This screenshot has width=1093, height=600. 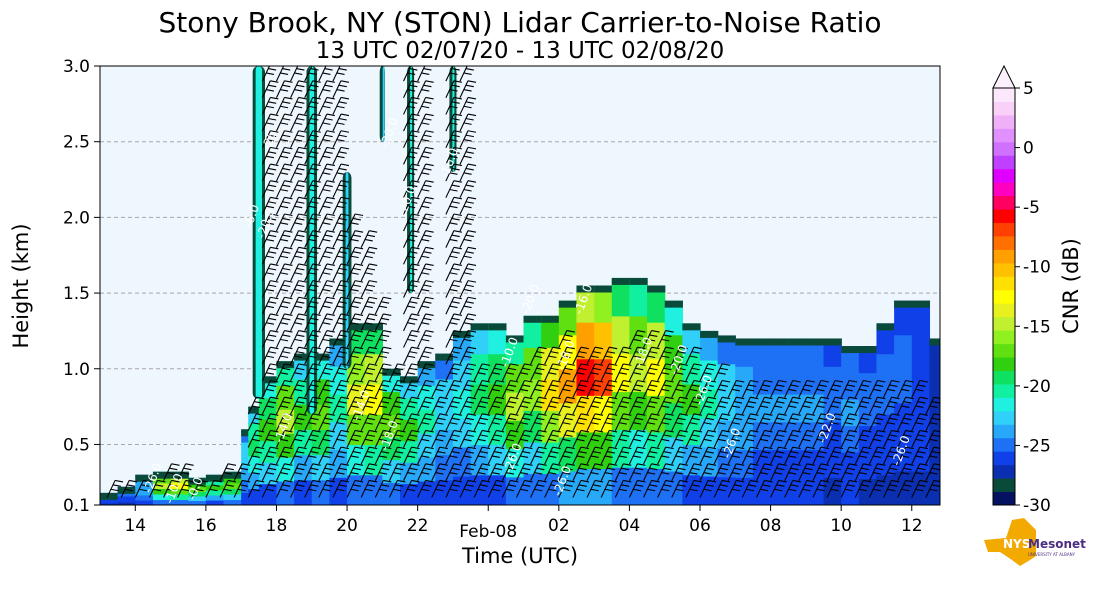 I want to click on x-tick-label-0: 14, so click(x=135, y=526).